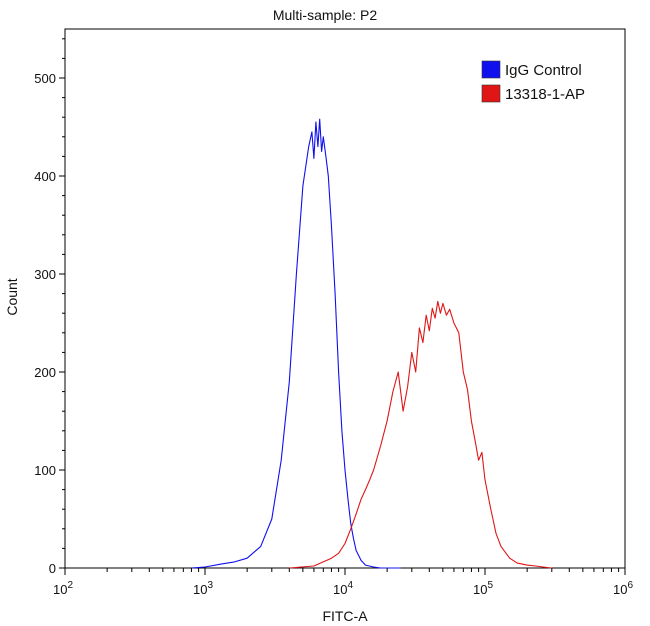 This screenshot has width=650, height=626. What do you see at coordinates (345, 616) in the screenshot?
I see `x-axis-label: FITC-A` at bounding box center [345, 616].